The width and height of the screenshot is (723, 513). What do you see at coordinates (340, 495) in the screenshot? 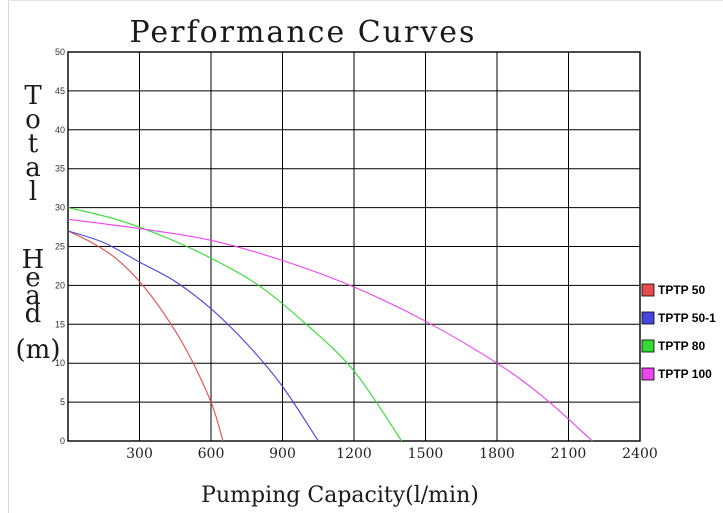
I see `x-axis-label: Pumping Capacity(l/min)` at bounding box center [340, 495].